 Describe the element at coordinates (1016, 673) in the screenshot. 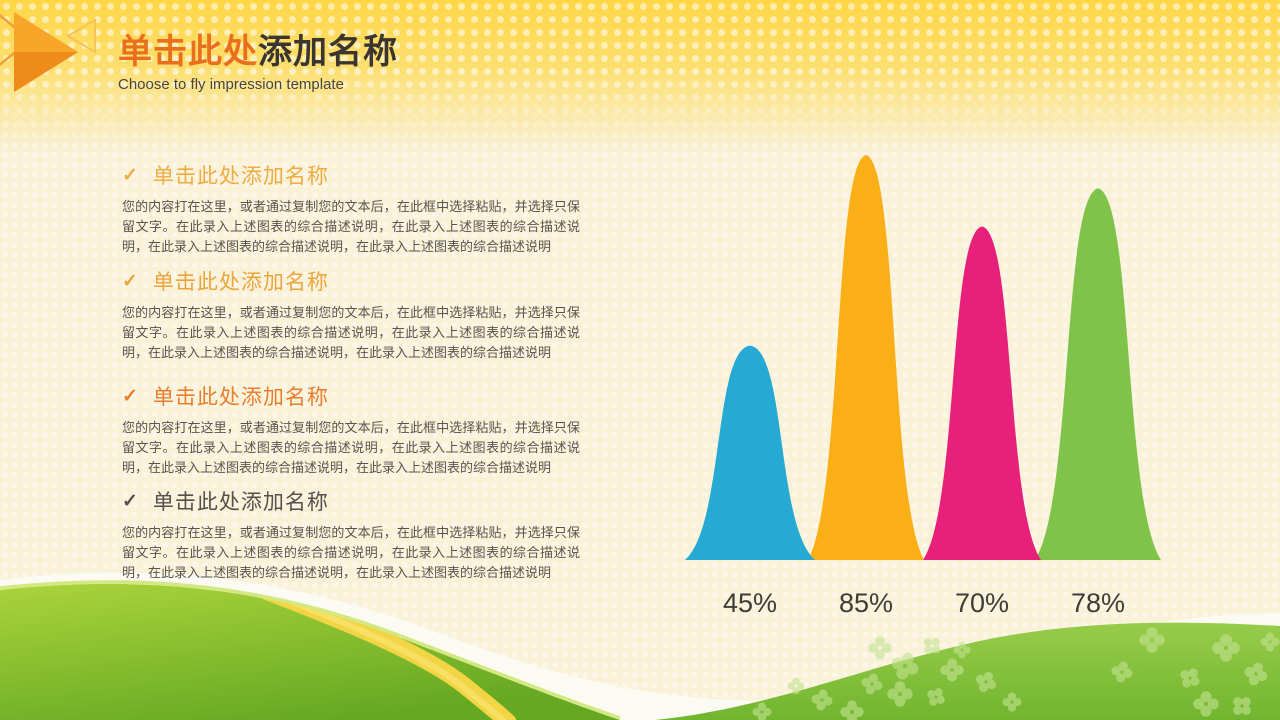

I see `clover-pattern` at that location.